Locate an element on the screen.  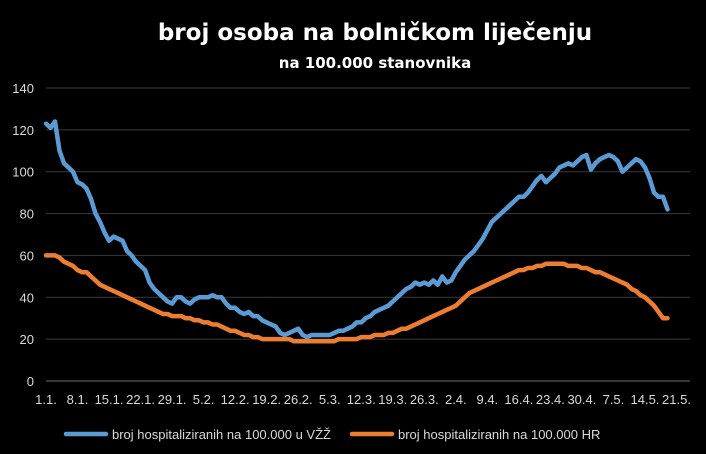
x-tick-label: 12.3. is located at coordinates (361, 399).